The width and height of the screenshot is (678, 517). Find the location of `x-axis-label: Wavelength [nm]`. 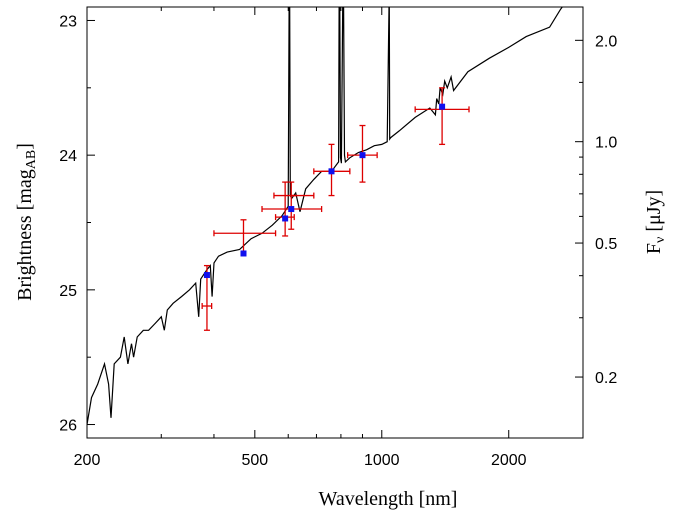

x-axis-label: Wavelength [nm] is located at coordinates (388, 499).